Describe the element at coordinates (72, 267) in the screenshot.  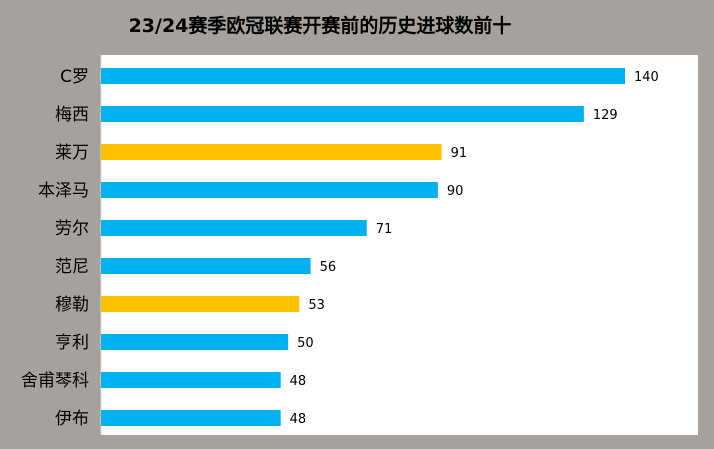
I see `category-label: 范尼` at that location.